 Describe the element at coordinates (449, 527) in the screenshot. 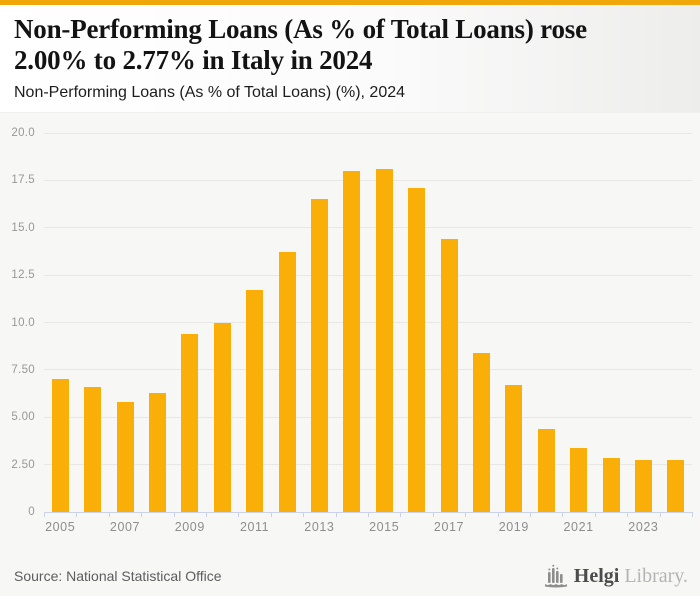

I see `x-axis-label-2017: 2017` at that location.